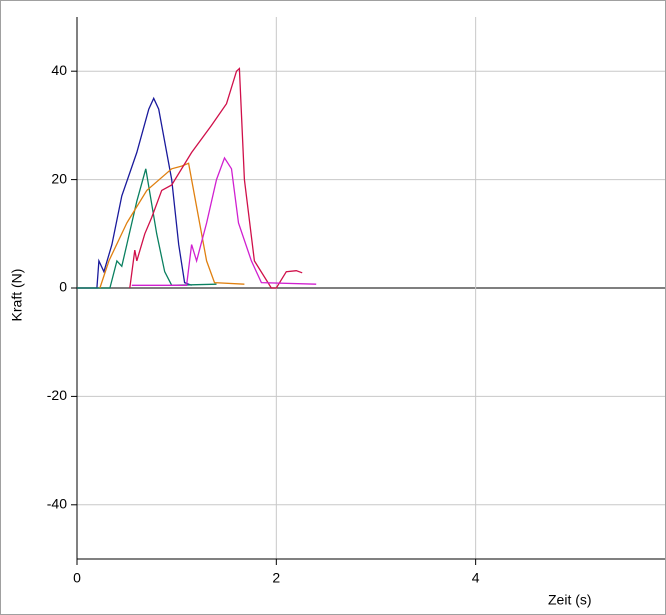 The image size is (666, 615). Describe the element at coordinates (77, 578) in the screenshot. I see `x-tick-label: 0` at that location.